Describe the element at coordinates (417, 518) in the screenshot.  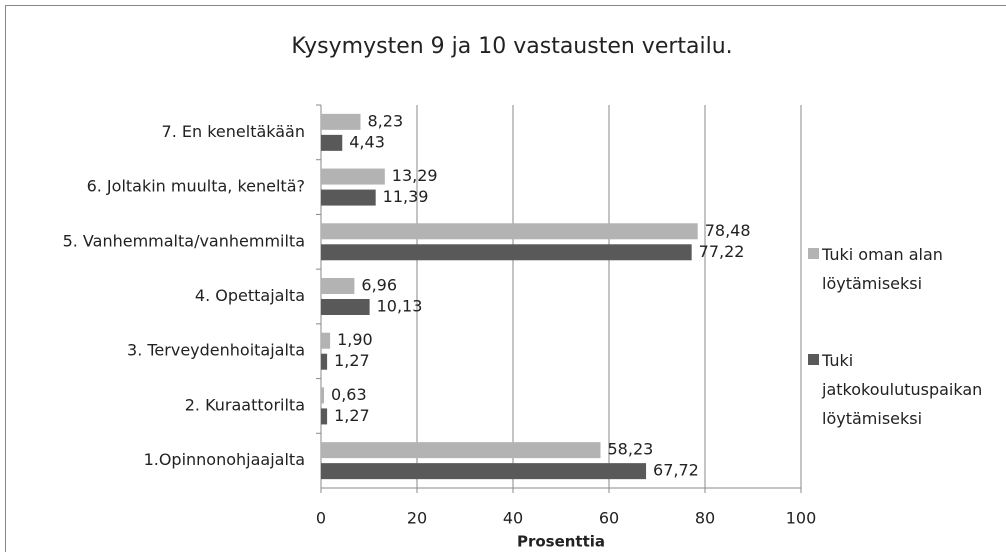
I see `x-tick-label: 20` at that location.